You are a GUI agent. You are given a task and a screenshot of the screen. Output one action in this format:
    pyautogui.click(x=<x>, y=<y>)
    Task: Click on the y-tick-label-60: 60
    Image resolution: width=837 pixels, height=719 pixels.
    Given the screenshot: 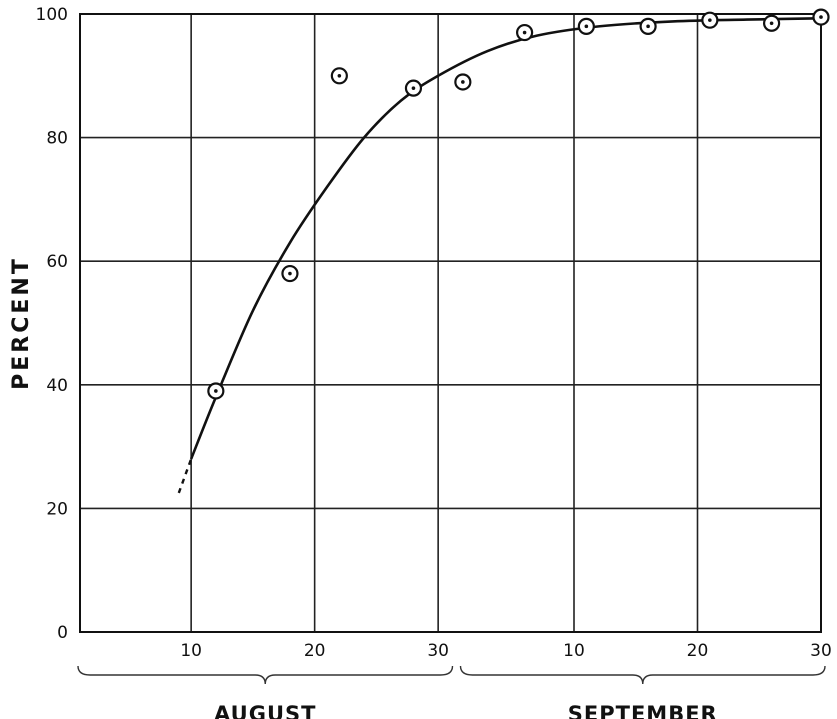 What is the action you would take?
    pyautogui.click(x=57, y=262)
    